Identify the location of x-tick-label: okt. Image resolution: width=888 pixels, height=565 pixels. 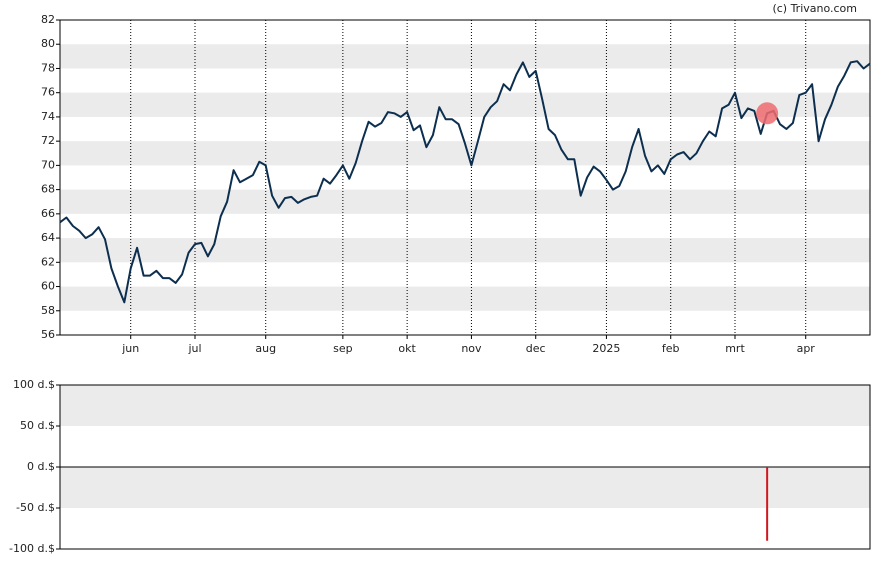
(407, 348).